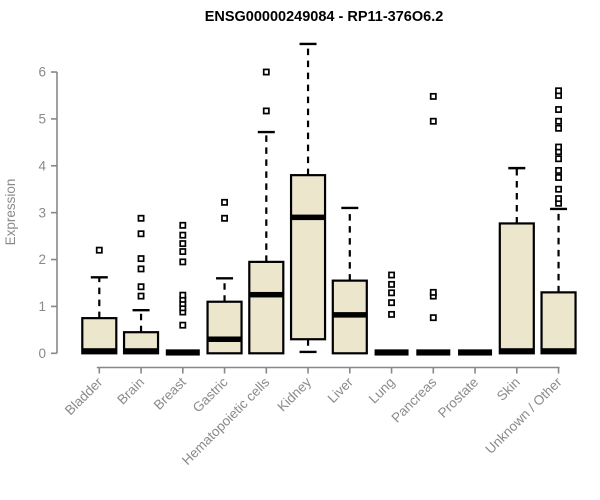  Describe the element at coordinates (170, 393) in the screenshot. I see `x-tick-label-breast: Breast` at that location.